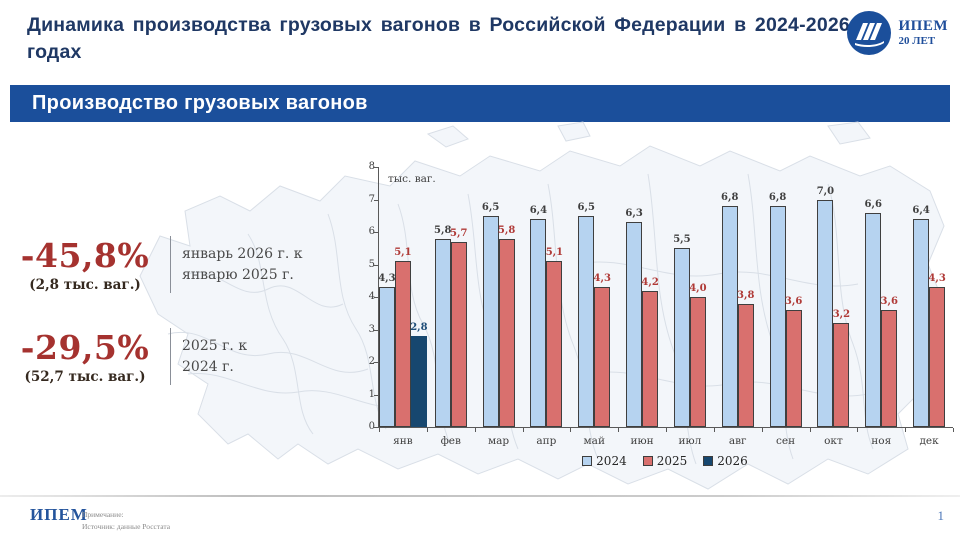 The width and height of the screenshot is (960, 540). What do you see at coordinates (634, 324) in the screenshot?
I see `bar-2024-июн` at bounding box center [634, 324].